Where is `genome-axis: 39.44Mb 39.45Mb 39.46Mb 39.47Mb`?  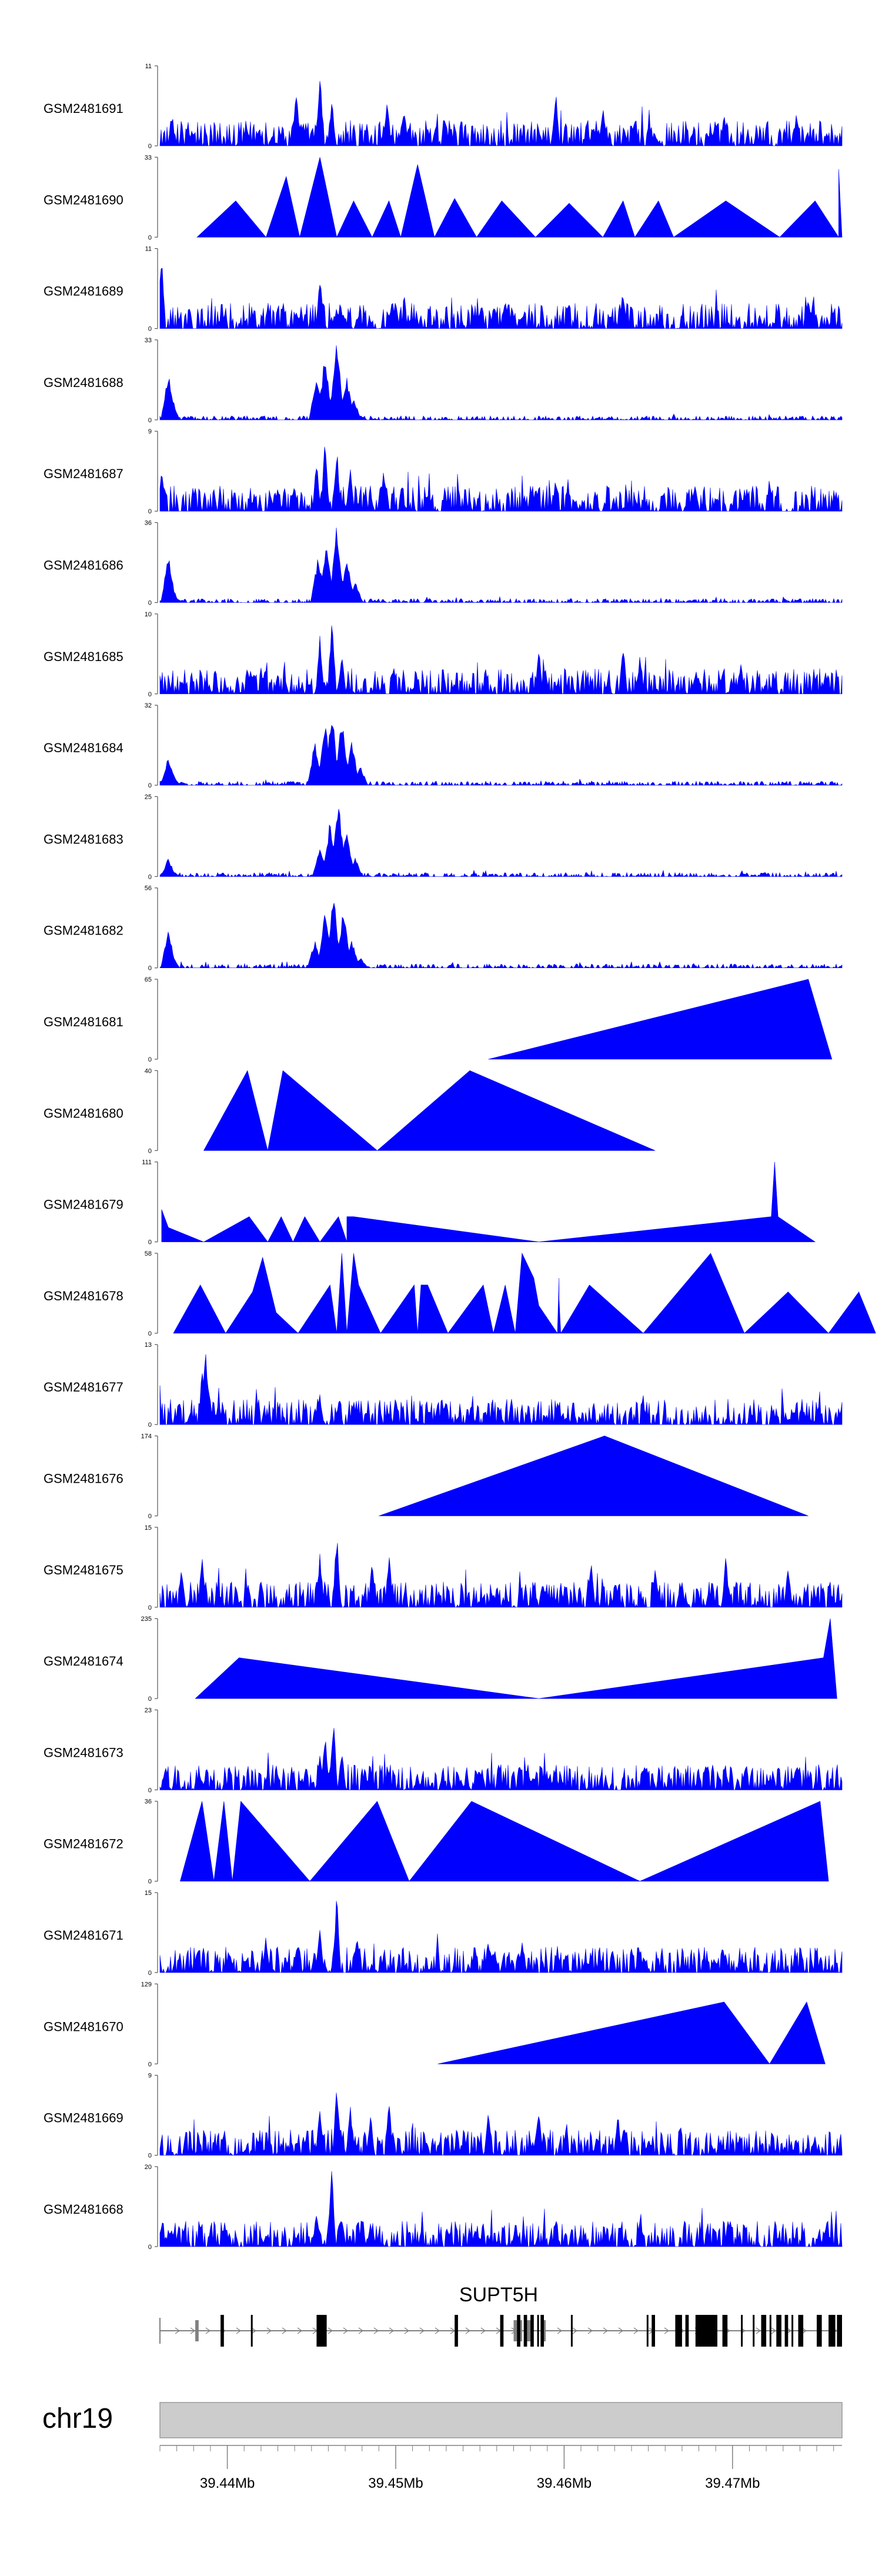 genome-axis: 39.44Mb 39.45Mb 39.46Mb 39.47Mb is located at coordinates (500, 2468).